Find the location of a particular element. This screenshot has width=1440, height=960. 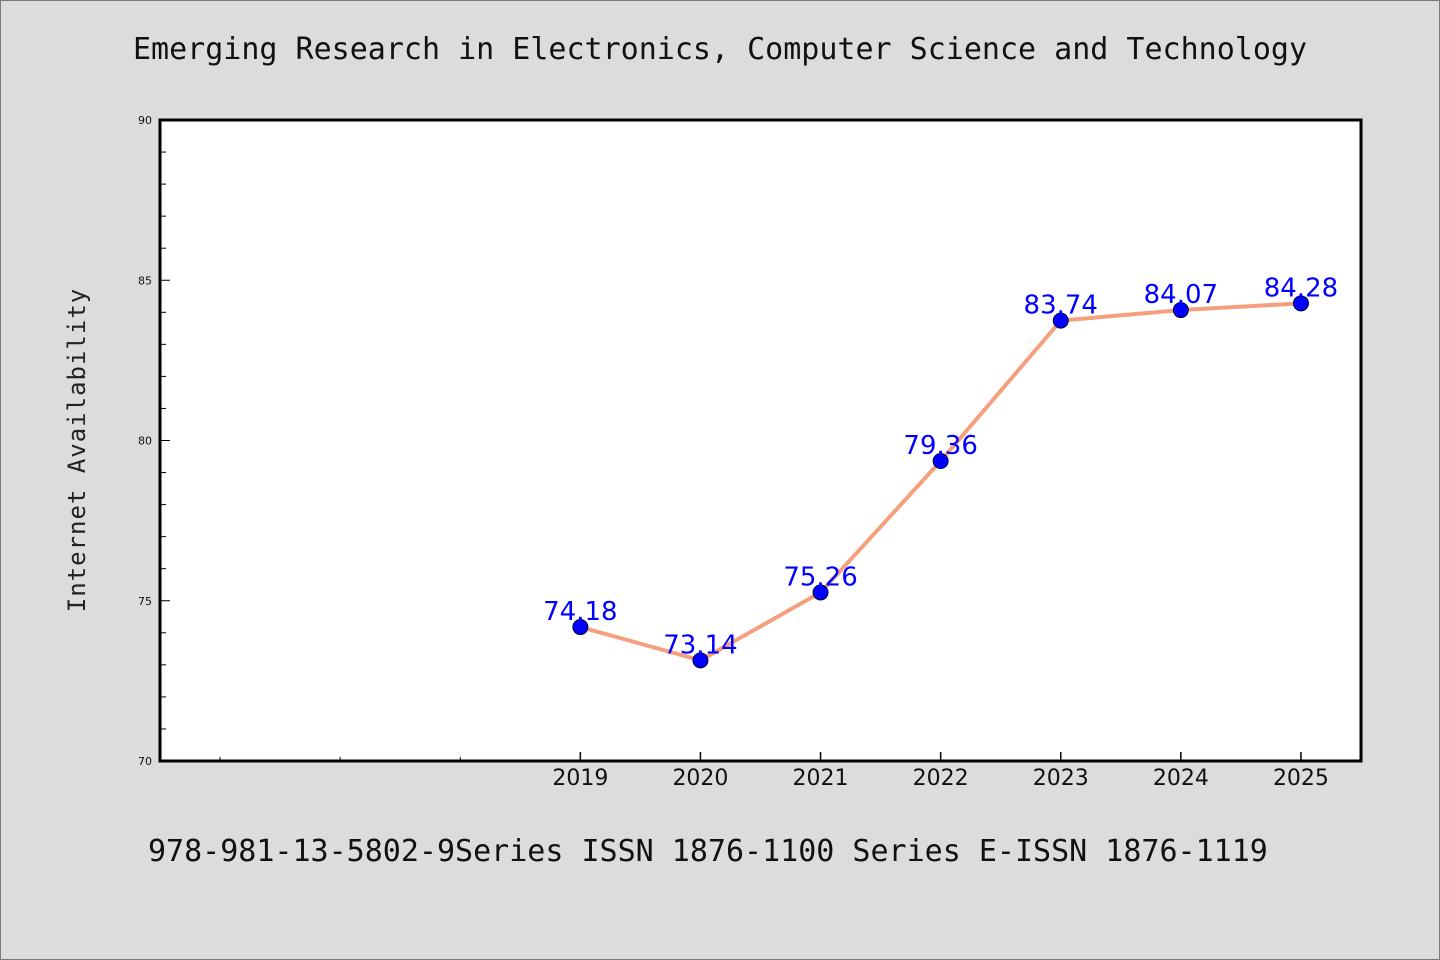

data-label: 73.14 is located at coordinates (700, 645).